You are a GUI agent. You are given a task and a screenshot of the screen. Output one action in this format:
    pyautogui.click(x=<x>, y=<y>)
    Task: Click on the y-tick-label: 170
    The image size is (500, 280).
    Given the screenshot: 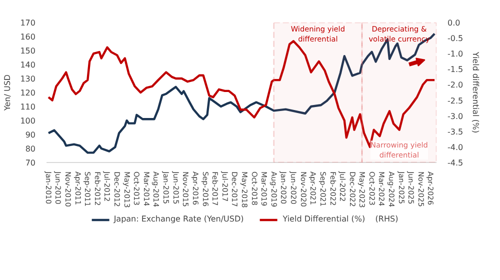 What is the action you would take?
    pyautogui.click(x=28, y=23)
    